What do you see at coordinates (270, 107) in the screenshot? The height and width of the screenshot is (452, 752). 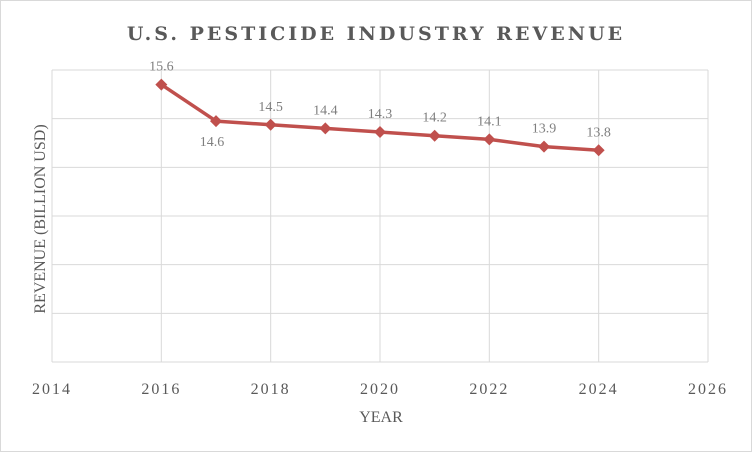 I see `data-label: 14.5` at bounding box center [270, 107].